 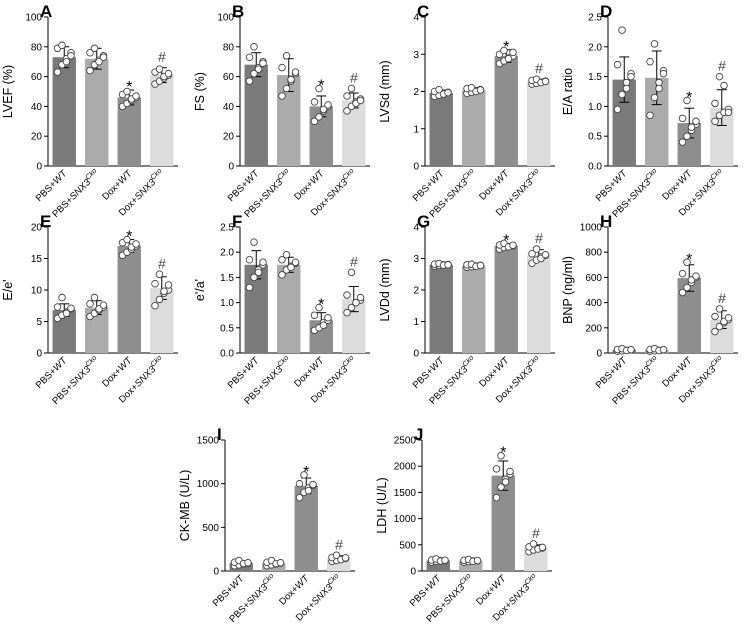 I want to click on y-tick-label: 2.0, so click(x=595, y=47).